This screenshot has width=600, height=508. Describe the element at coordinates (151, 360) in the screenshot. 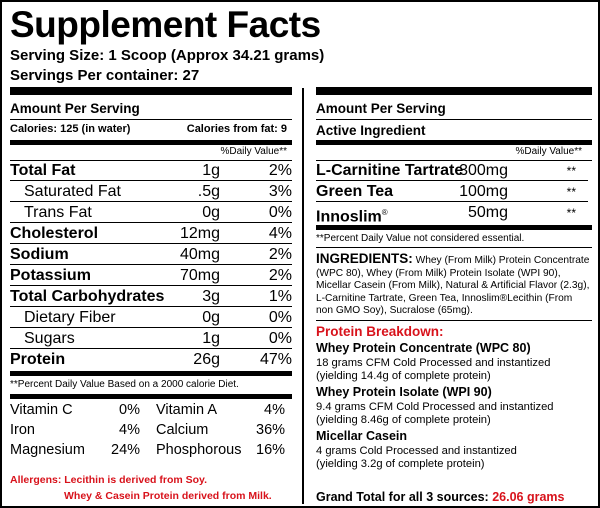

I see `nutrient-row-protein: Protein 26g 47%` at that location.